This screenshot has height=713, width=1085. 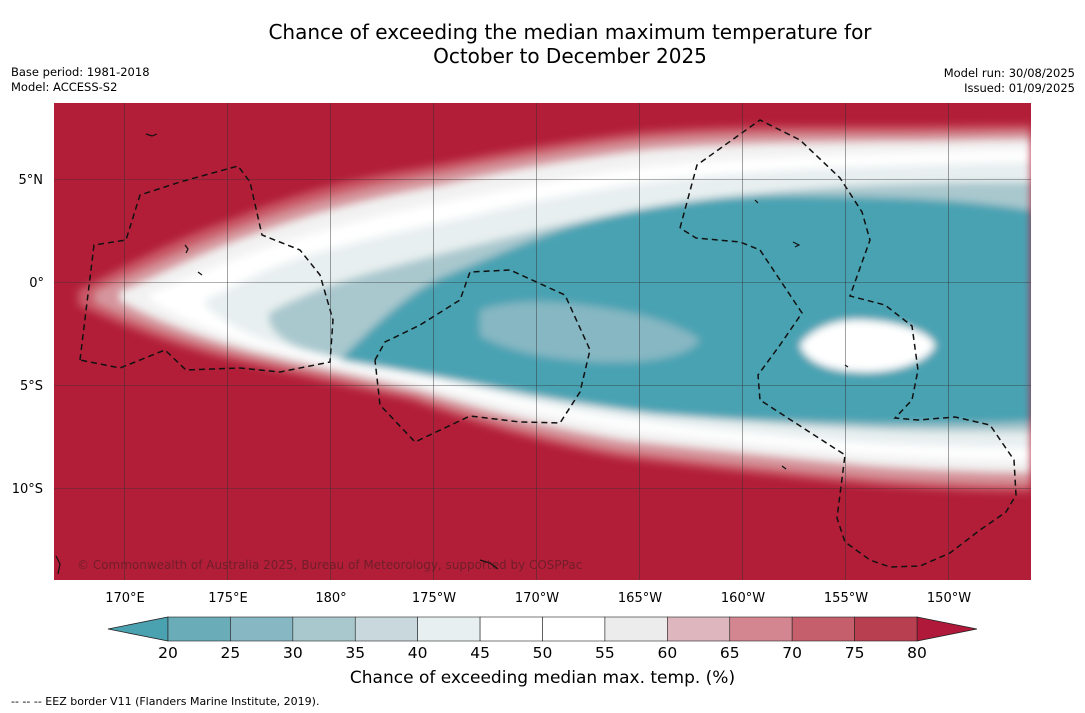 What do you see at coordinates (206, 269) in the screenshot?
I see `eez-border-kiribati-west` at bounding box center [206, 269].